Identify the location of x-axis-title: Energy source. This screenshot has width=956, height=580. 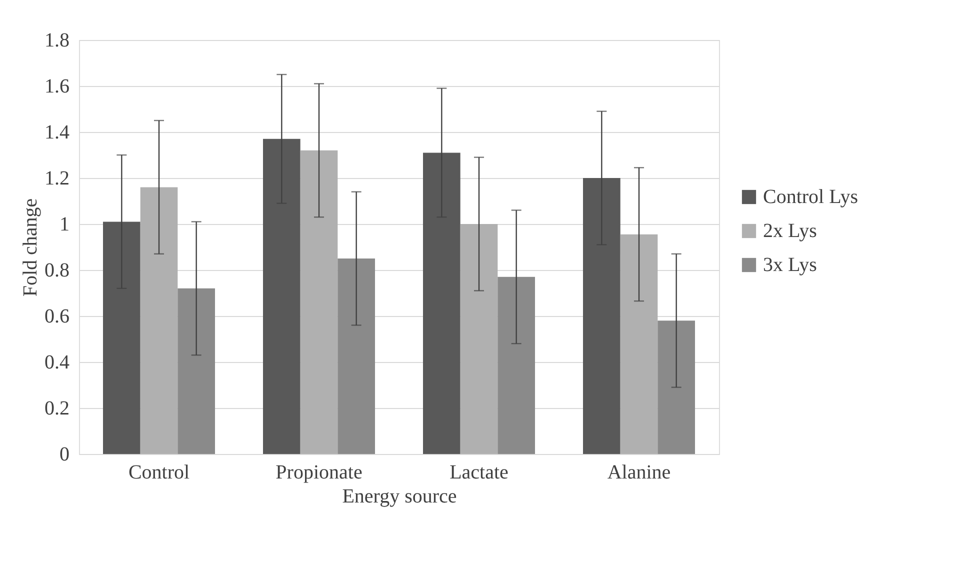
(399, 497).